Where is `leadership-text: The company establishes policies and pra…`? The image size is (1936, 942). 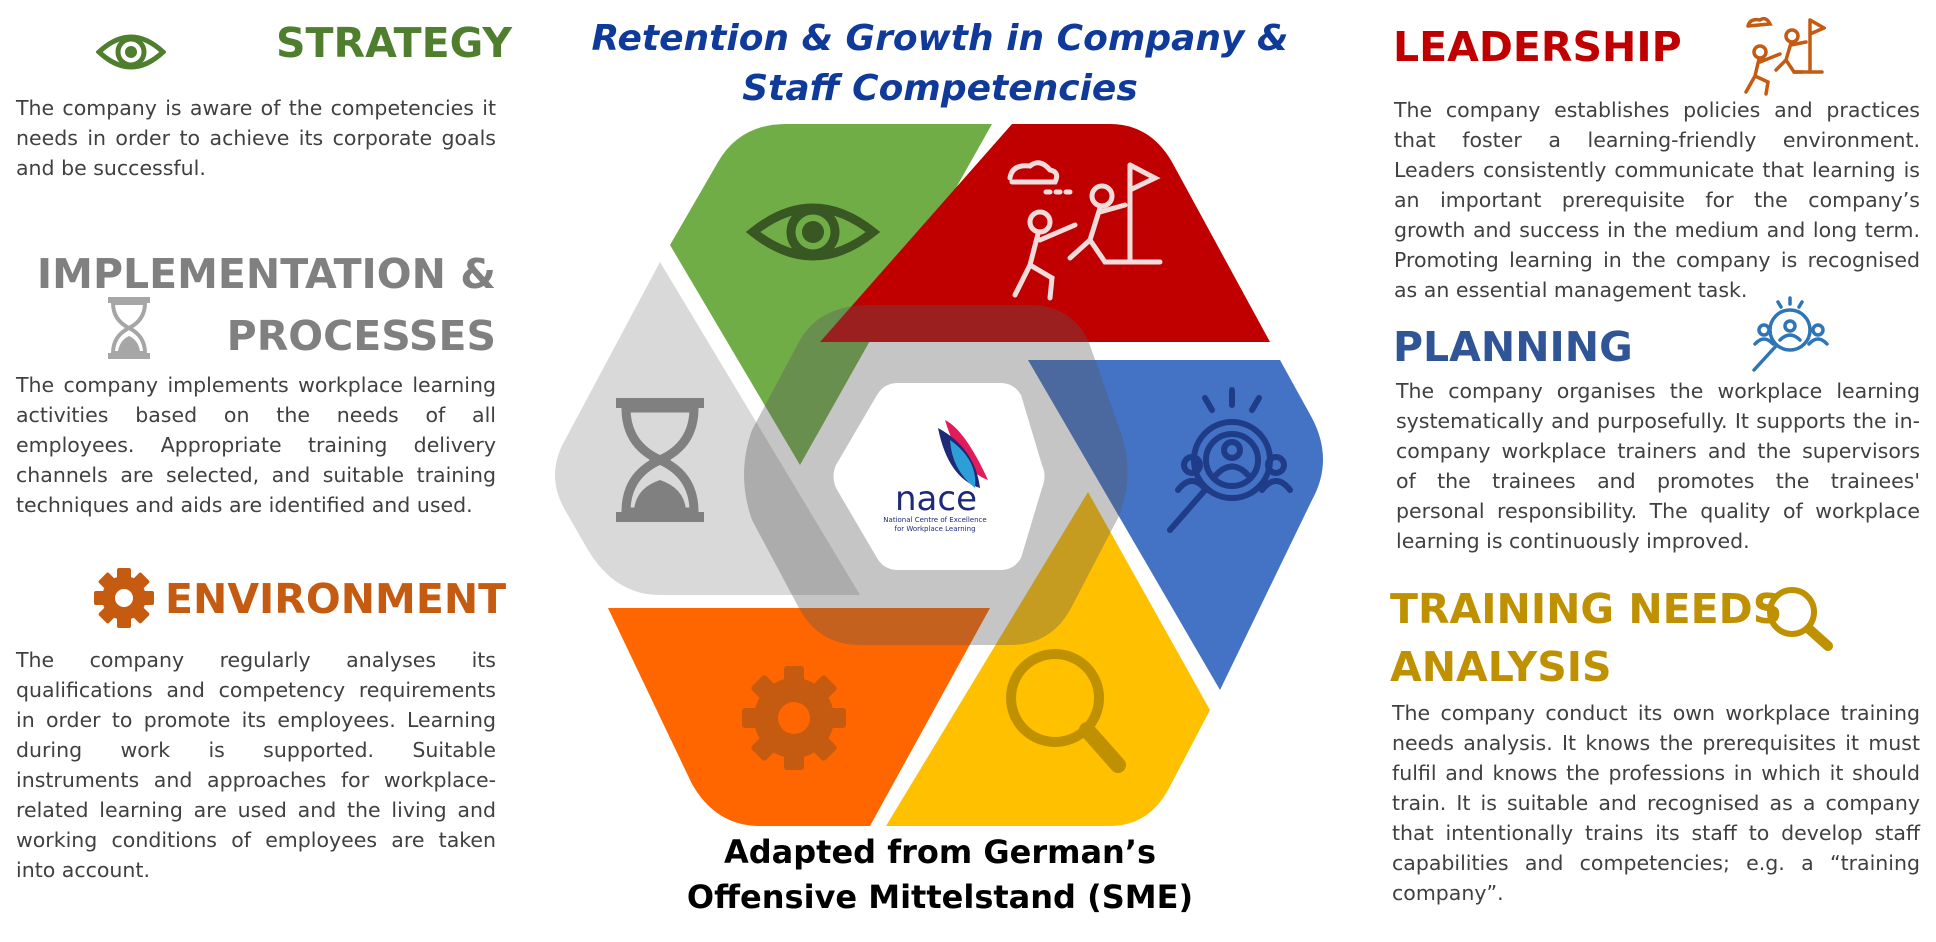
leadership-text: The company establishes policies and pra… is located at coordinates (1657, 200).